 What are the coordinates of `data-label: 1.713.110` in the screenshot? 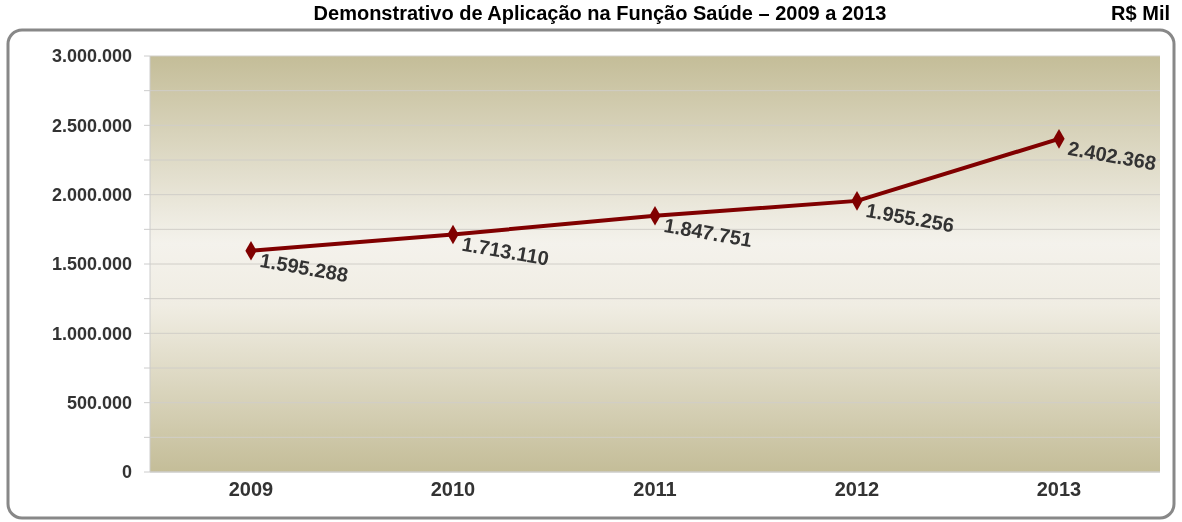 It's located at (505, 251).